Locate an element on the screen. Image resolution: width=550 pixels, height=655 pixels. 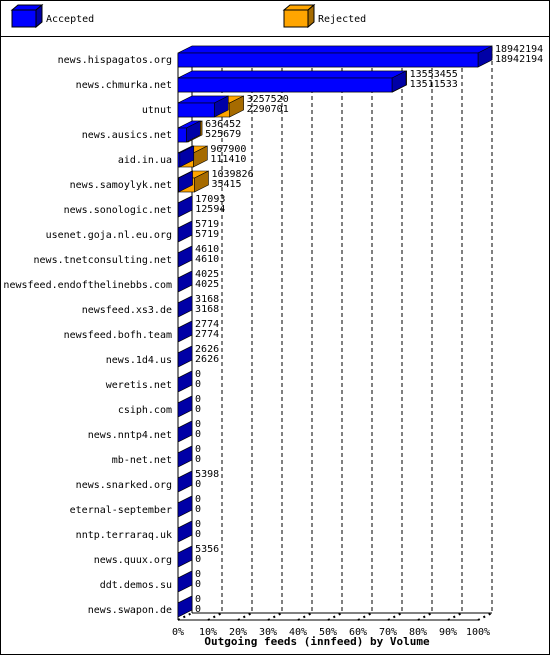
value-label: 5398 is located at coordinates (207, 474).